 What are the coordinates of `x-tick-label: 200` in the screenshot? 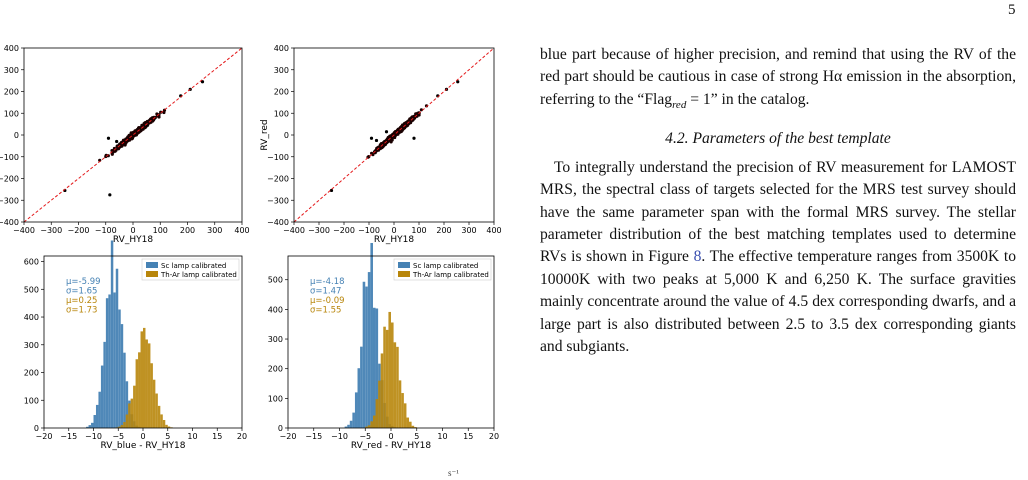 It's located at (187, 230).